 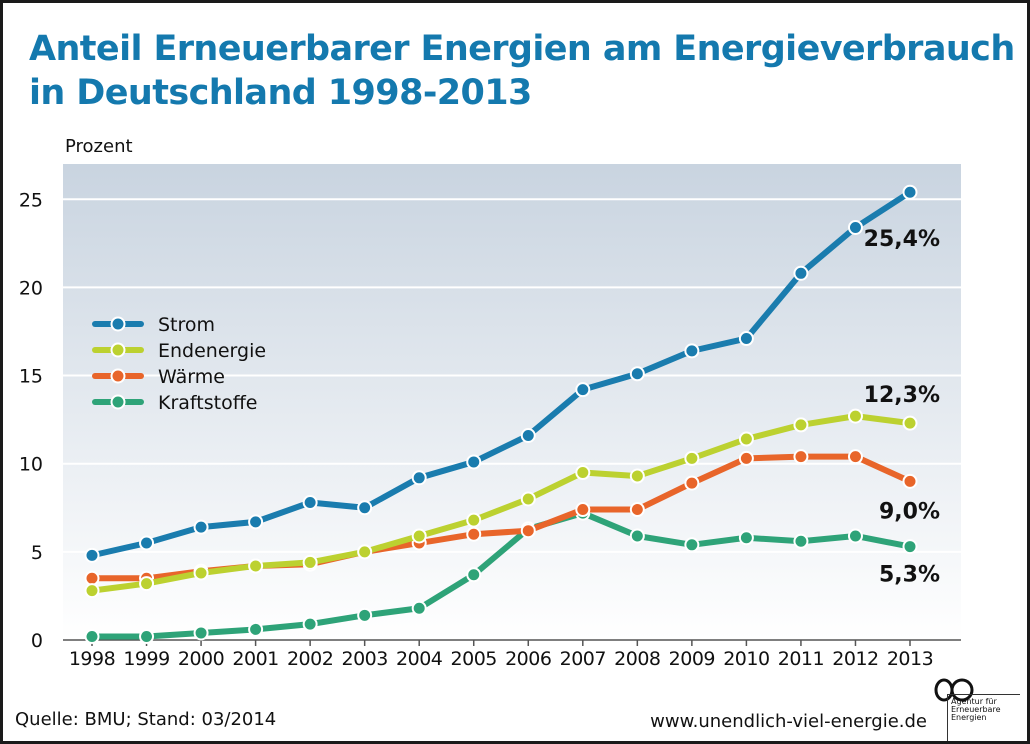 I want to click on data-point-kraftstoffe-2010, so click(x=746, y=538).